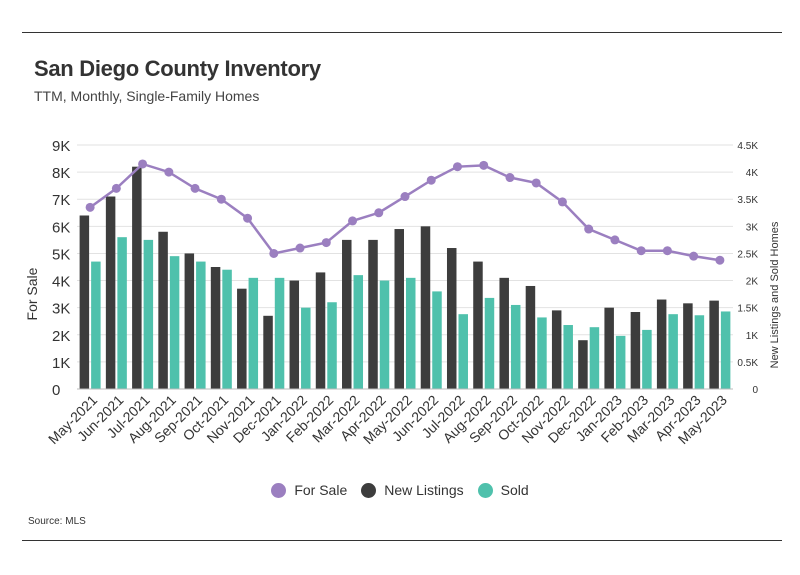 The width and height of the screenshot is (800, 575). Describe the element at coordinates (32, 293) in the screenshot. I see `left-axis-title: For Sale` at that location.